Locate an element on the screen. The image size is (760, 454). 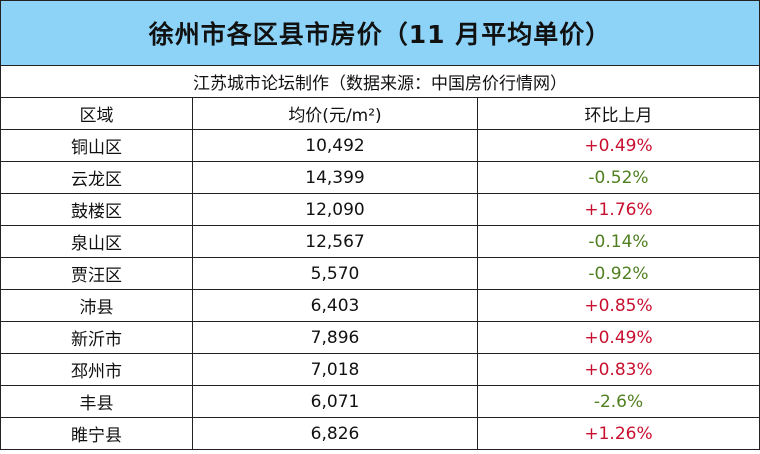
cell-price: 12,567 is located at coordinates (335, 241).